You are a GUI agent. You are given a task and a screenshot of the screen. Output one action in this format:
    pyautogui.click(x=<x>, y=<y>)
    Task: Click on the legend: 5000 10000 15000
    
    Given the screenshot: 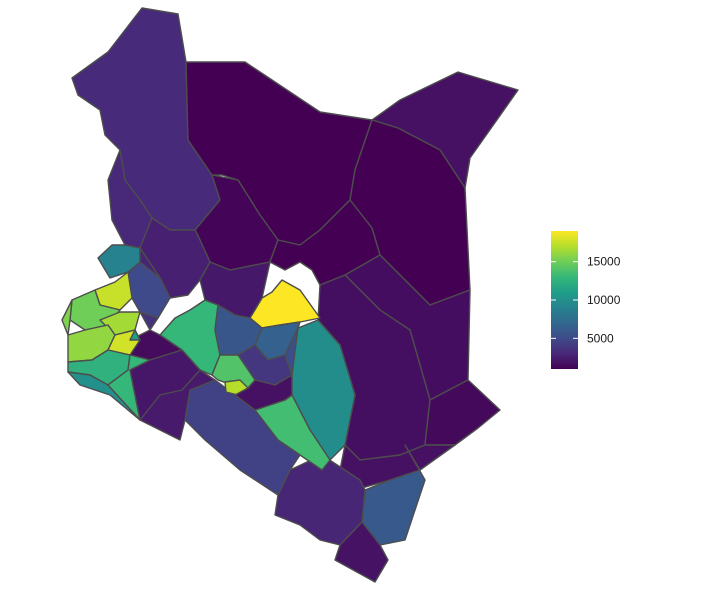 What is the action you would take?
    pyautogui.click(x=586, y=300)
    